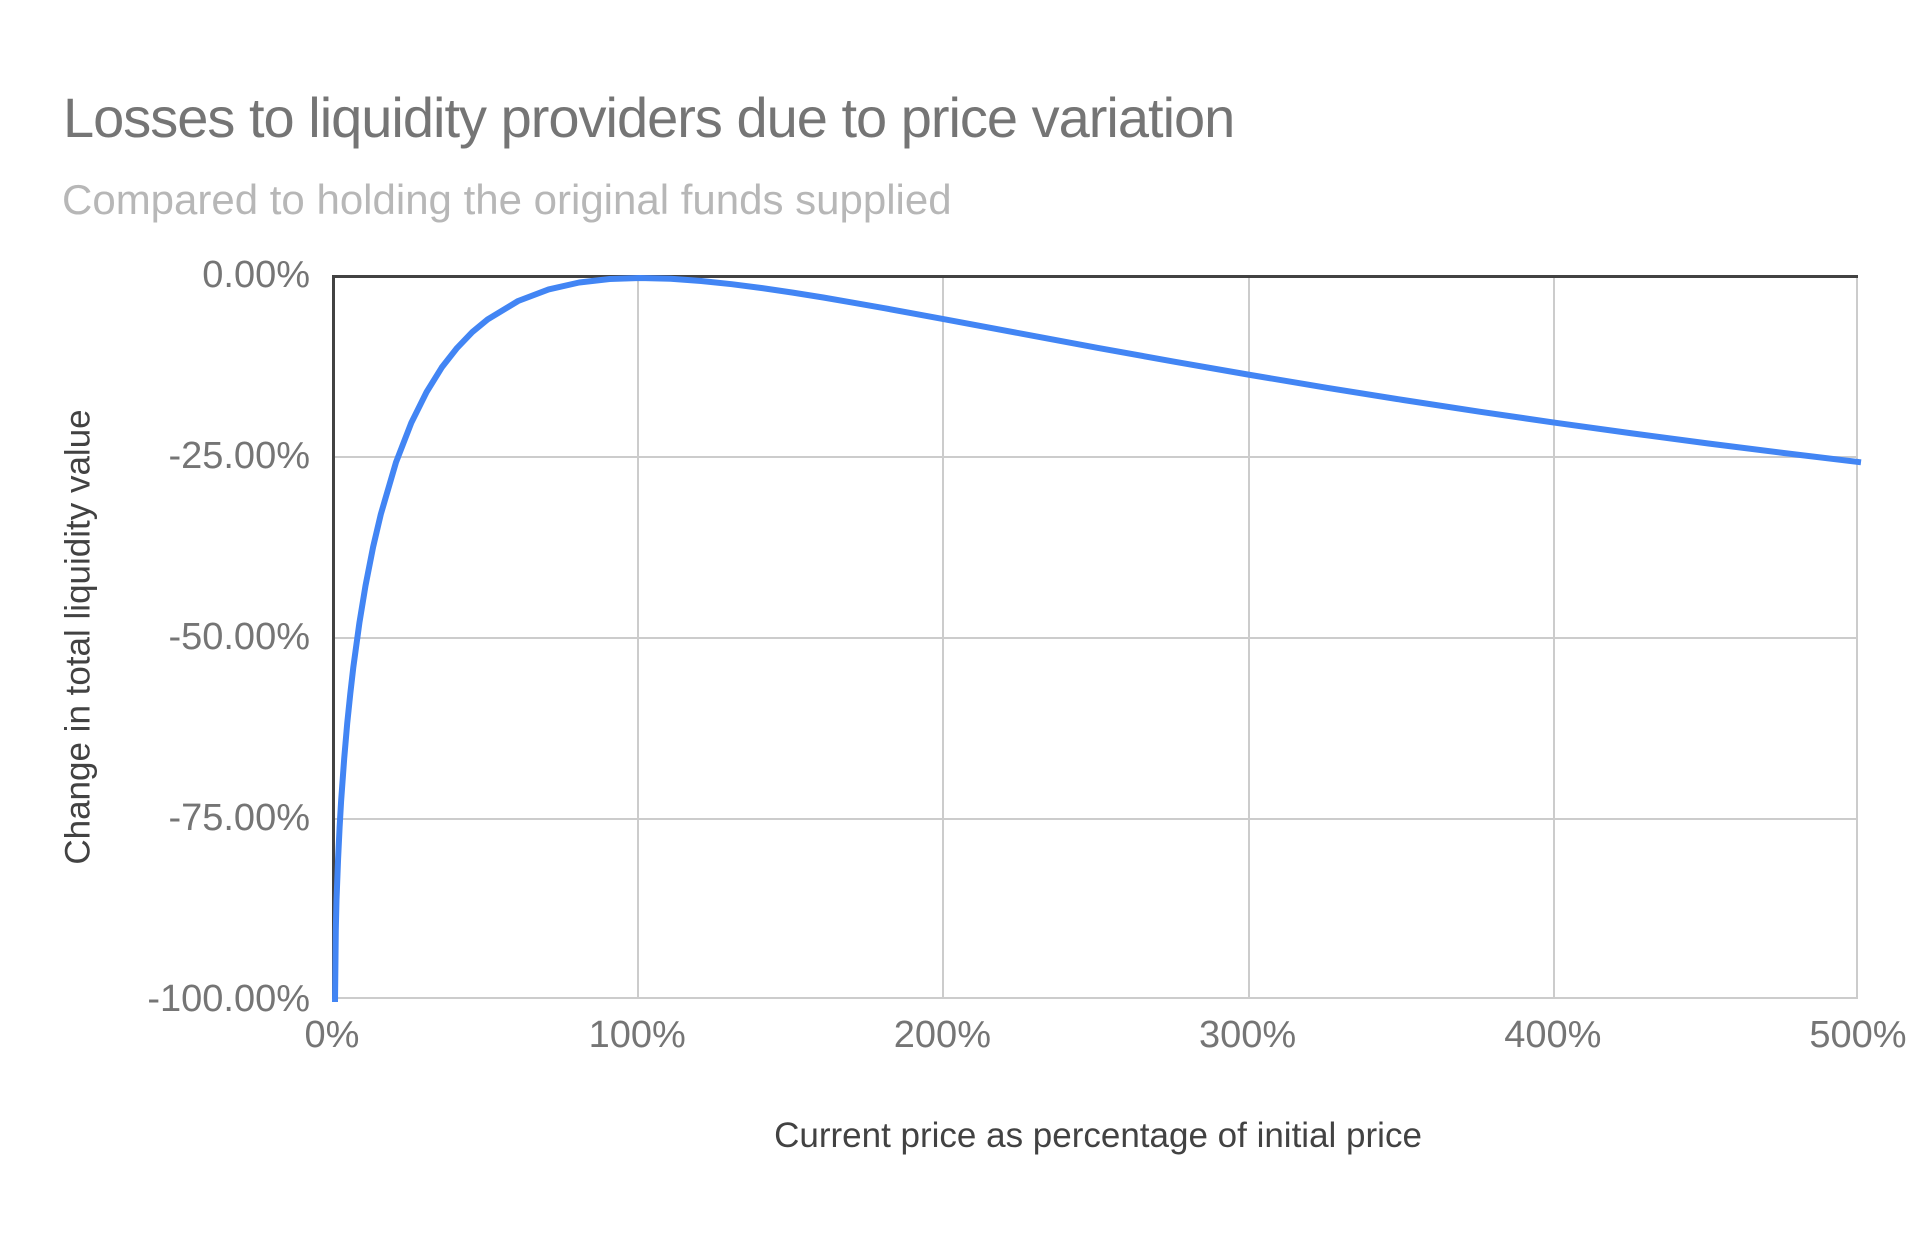 This screenshot has height=1238, width=1920. I want to click on y-tick-label: -25.00%, so click(239, 456).